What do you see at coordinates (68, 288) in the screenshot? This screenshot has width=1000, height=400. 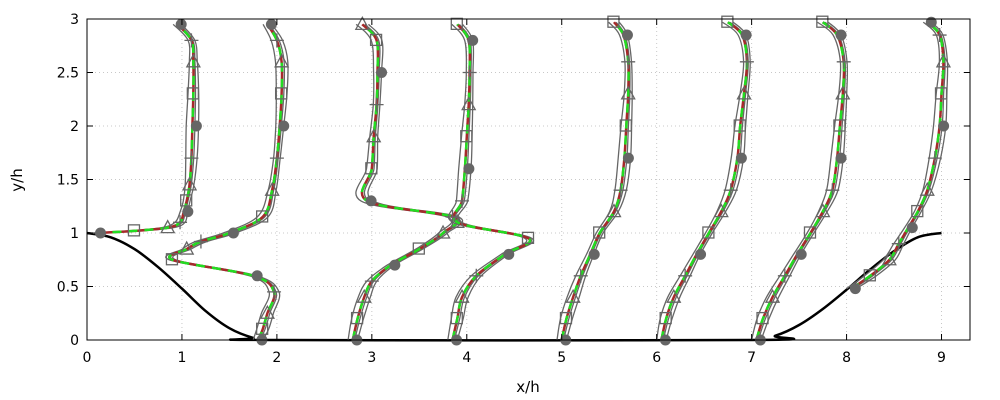 I see `y-tick-label: 0.5` at bounding box center [68, 288].